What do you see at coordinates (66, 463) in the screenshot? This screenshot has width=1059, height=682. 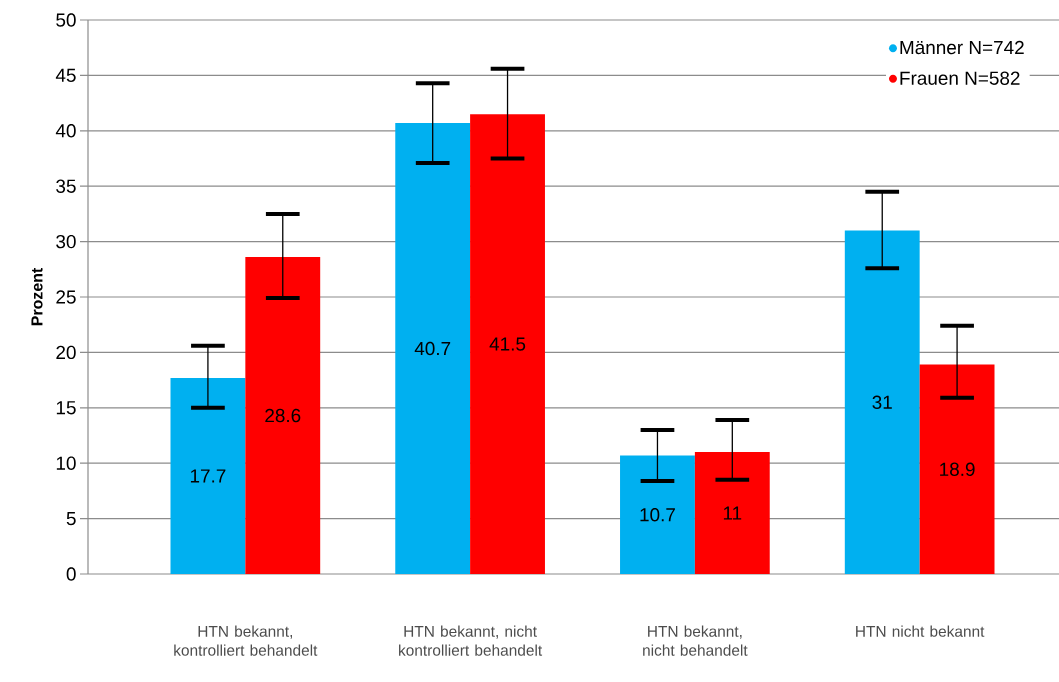 I see `y-tick-label: 10` at bounding box center [66, 463].